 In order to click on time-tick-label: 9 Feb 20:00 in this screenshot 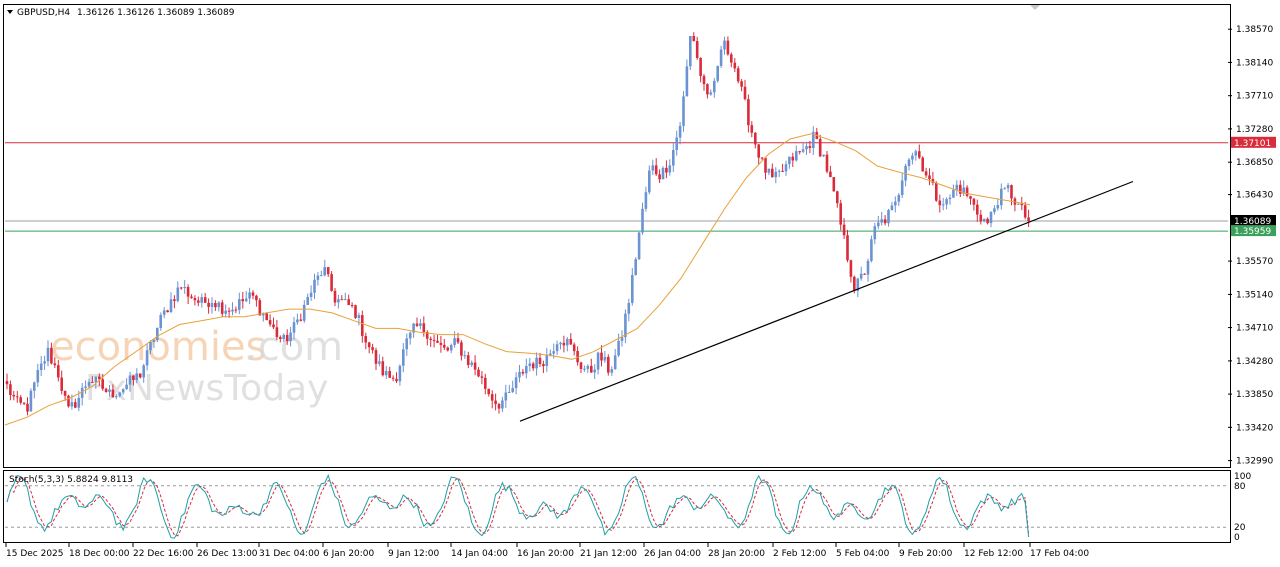, I will do `click(926, 554)`.